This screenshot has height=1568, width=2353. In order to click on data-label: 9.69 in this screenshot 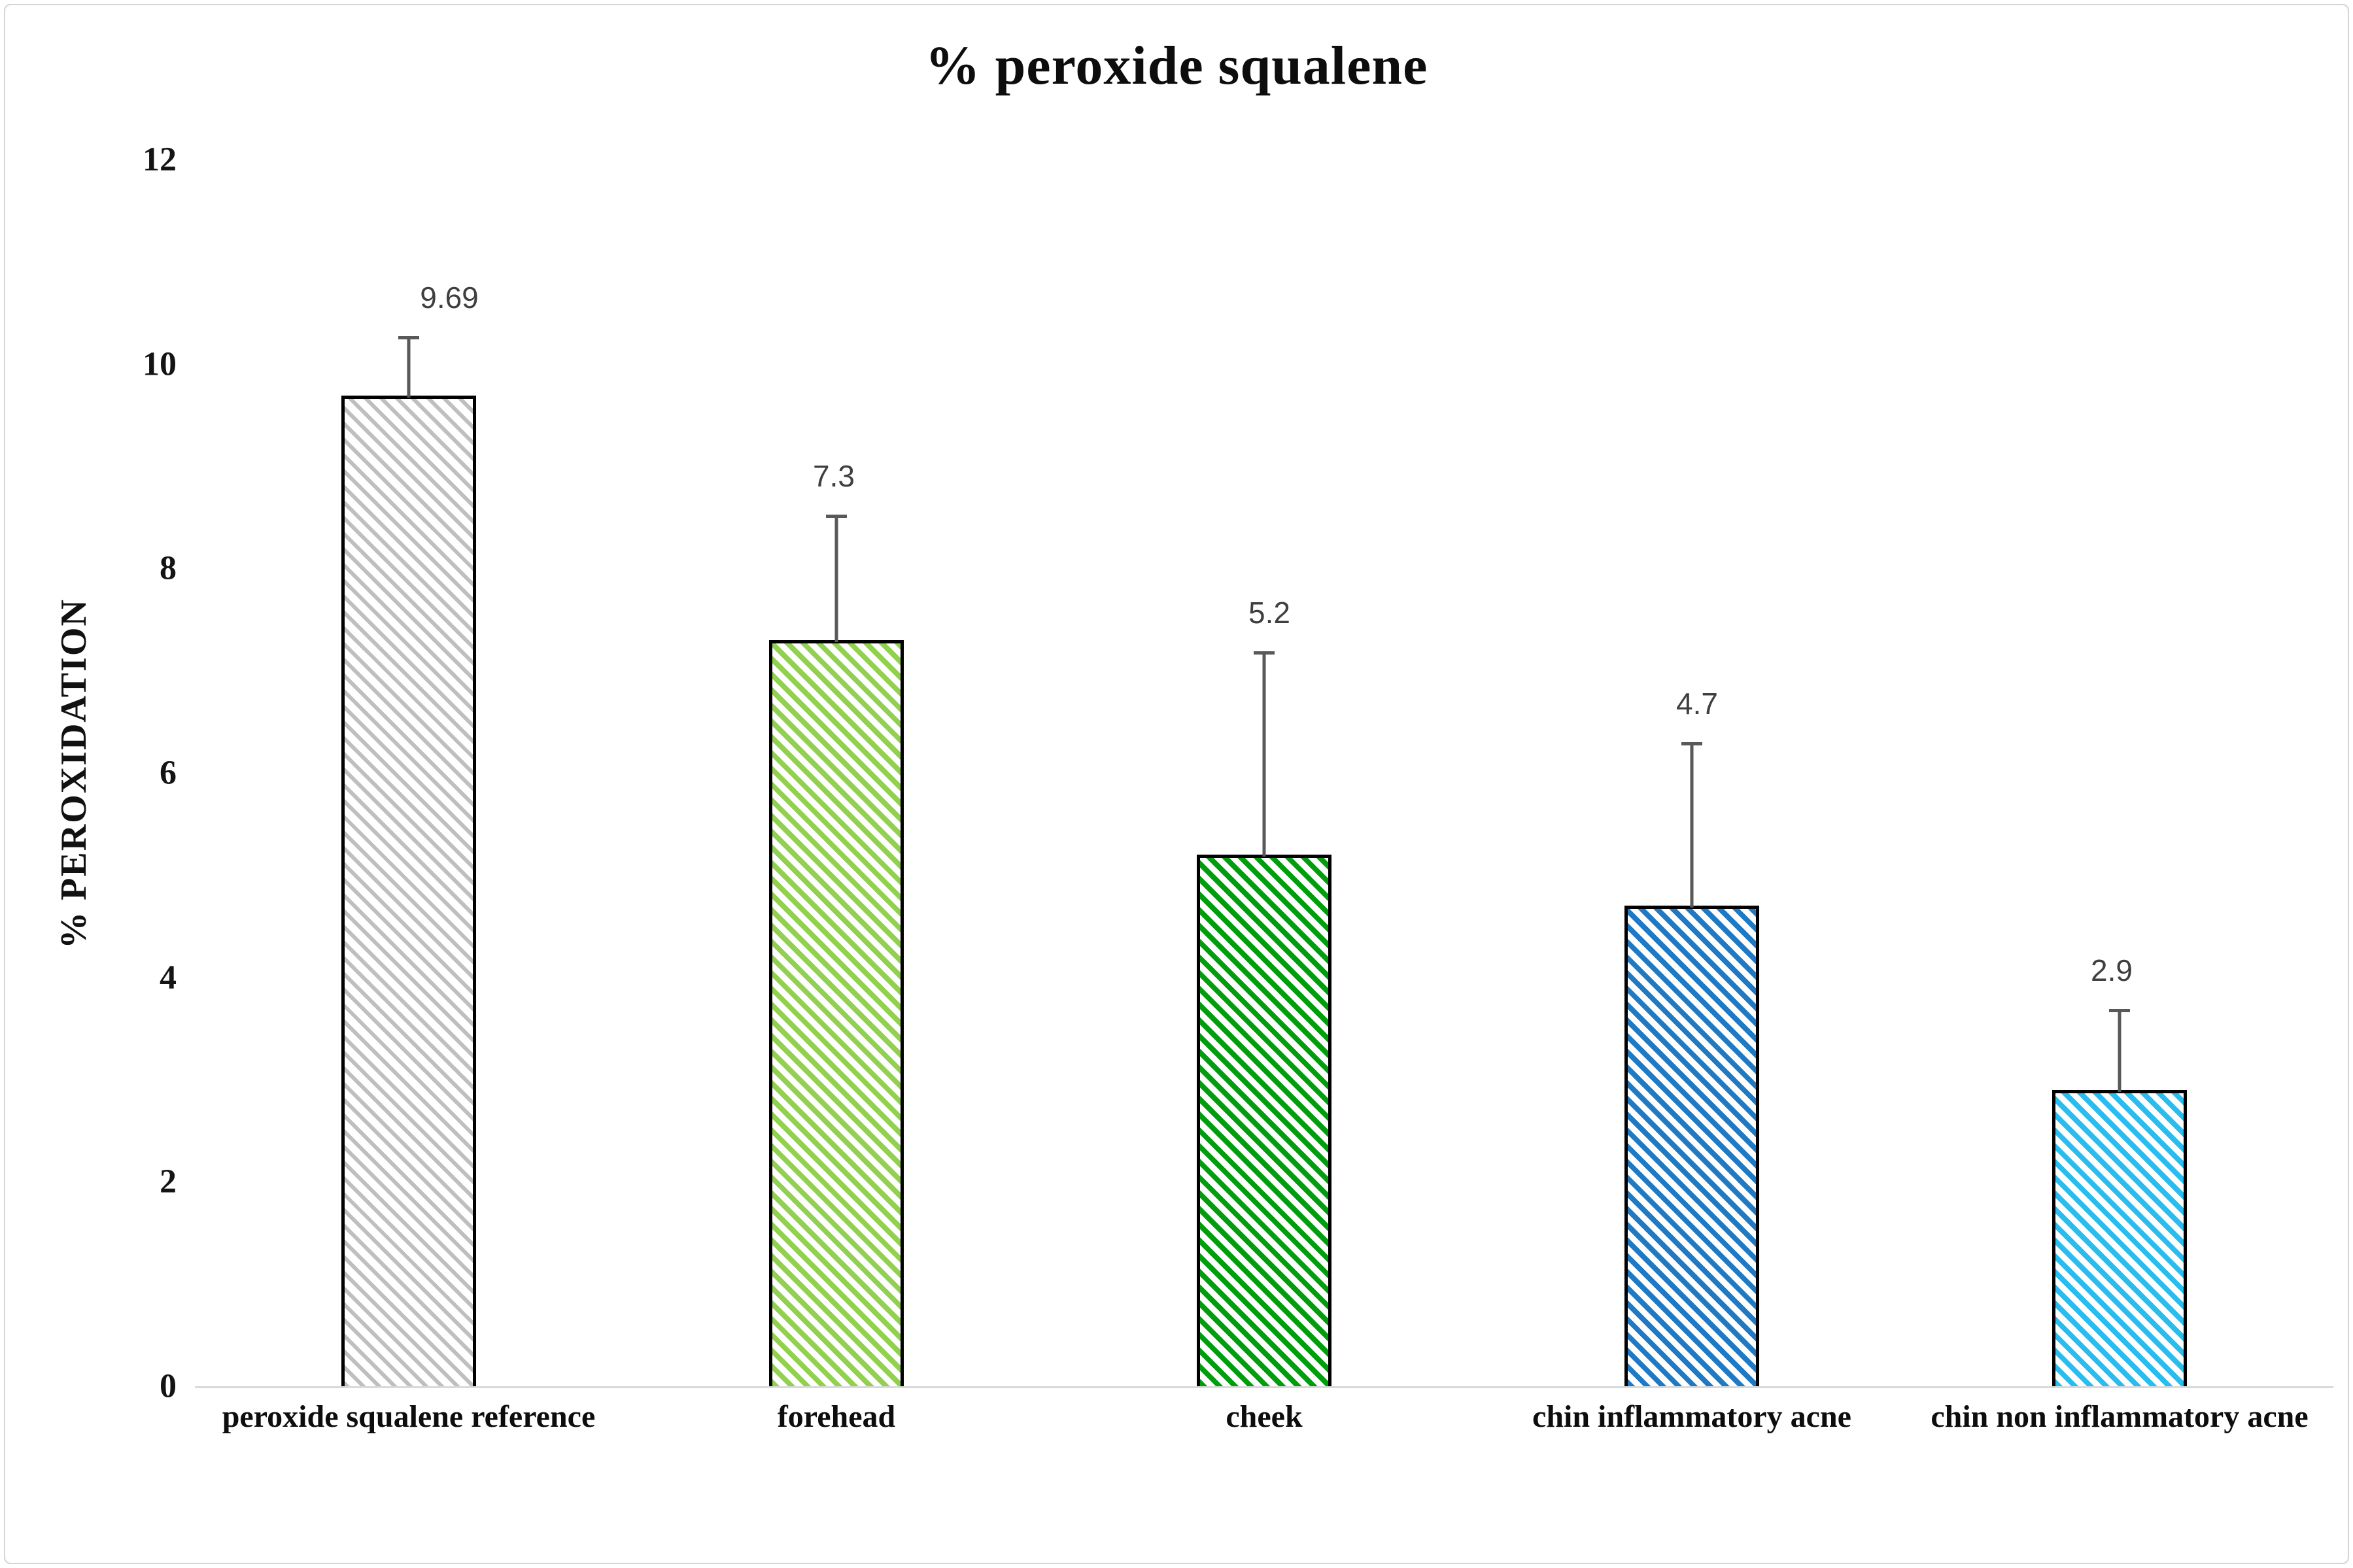, I will do `click(449, 298)`.